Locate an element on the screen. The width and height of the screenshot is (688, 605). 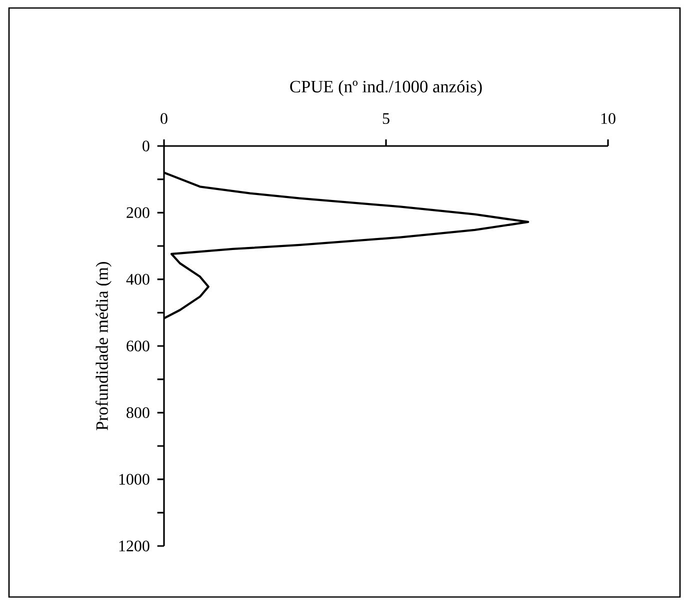
y-tick-label: 0 is located at coordinates (146, 146).